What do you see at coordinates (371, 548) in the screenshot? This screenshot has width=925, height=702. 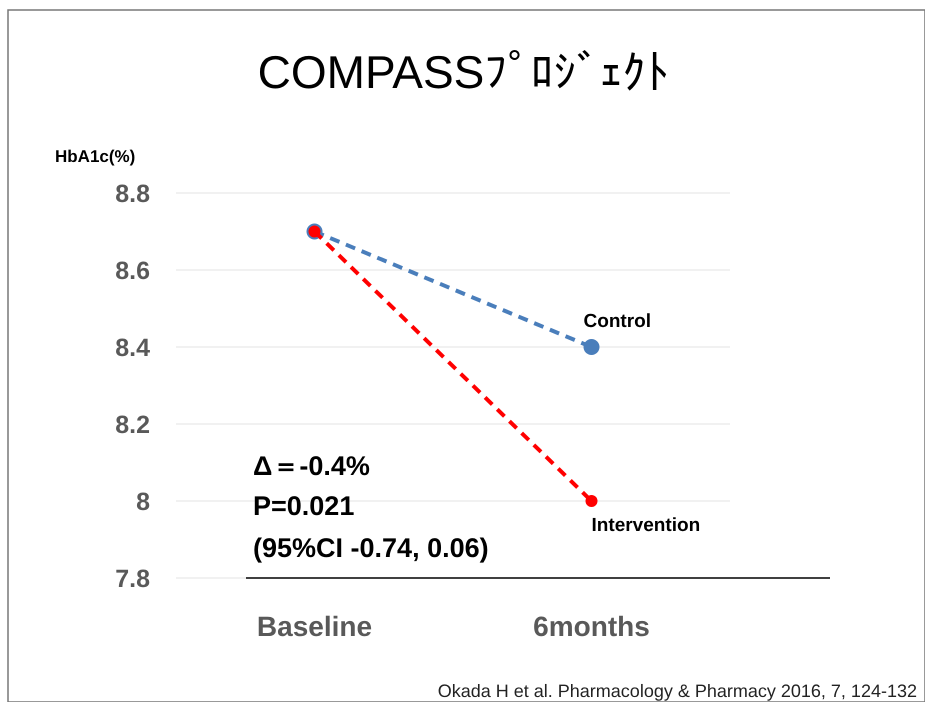 I see `annotation: (95%CI -0.74, 0.06)` at bounding box center [371, 548].